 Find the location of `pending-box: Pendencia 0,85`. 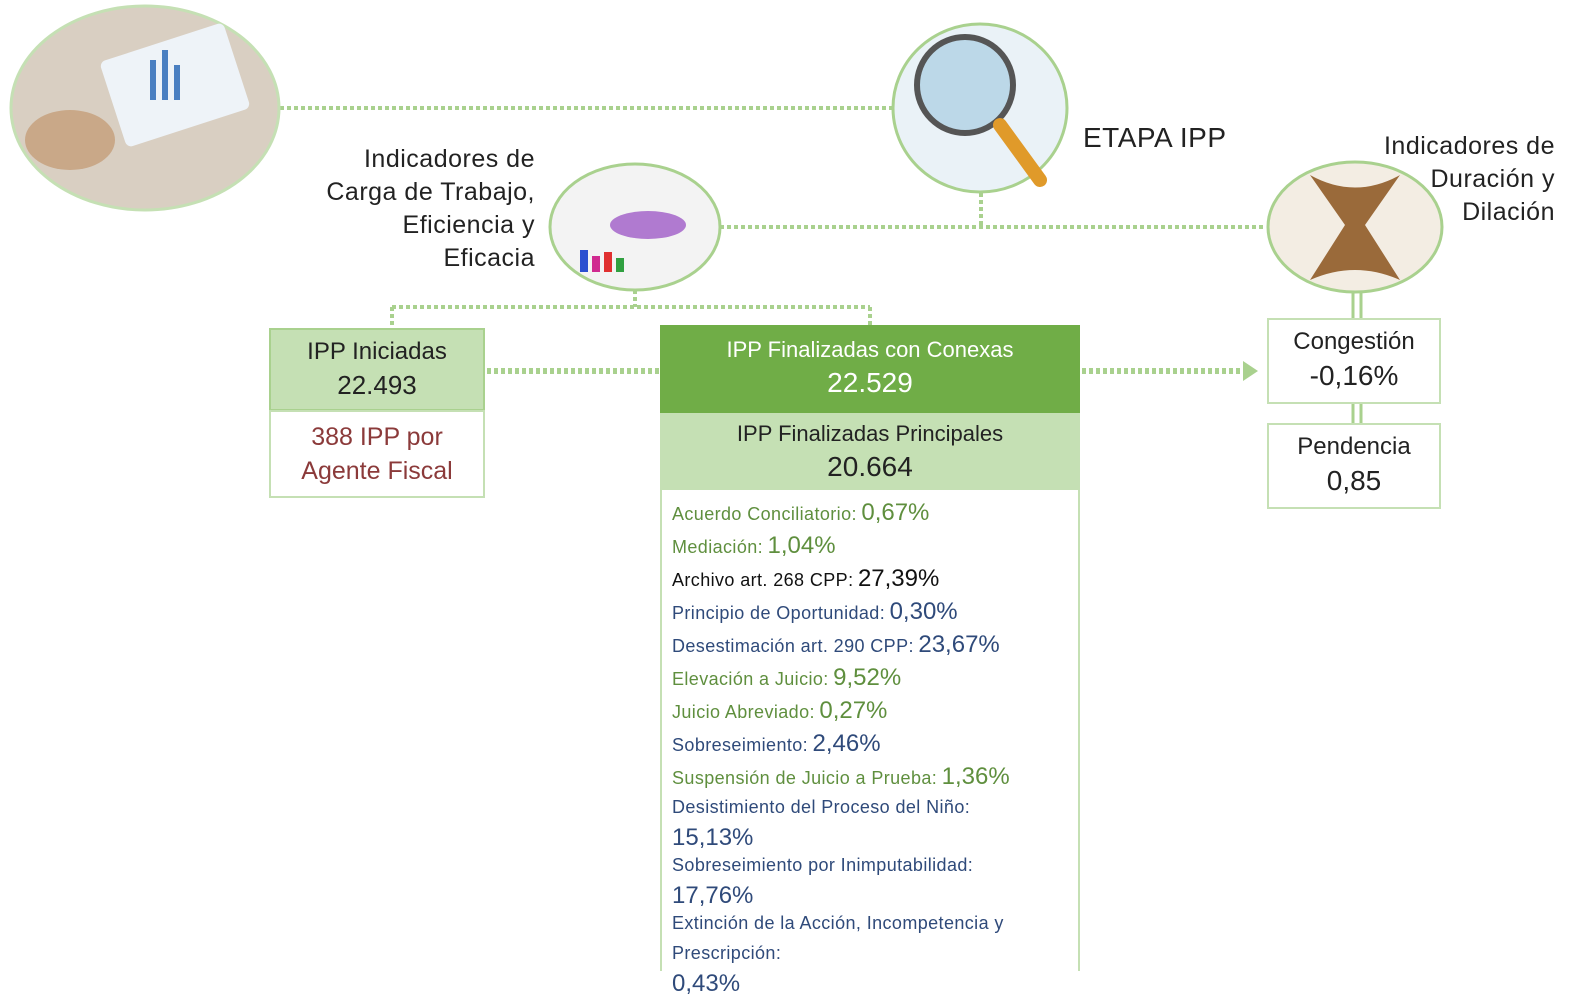

pending-box: Pendencia 0,85 is located at coordinates (1354, 466).